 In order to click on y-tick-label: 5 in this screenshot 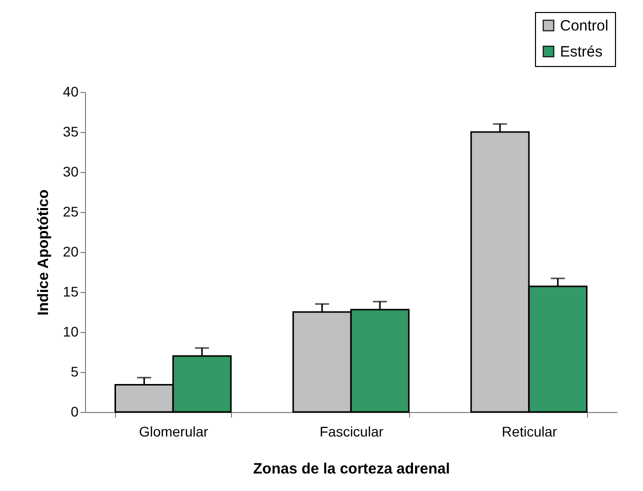, I will do `click(74, 372)`.